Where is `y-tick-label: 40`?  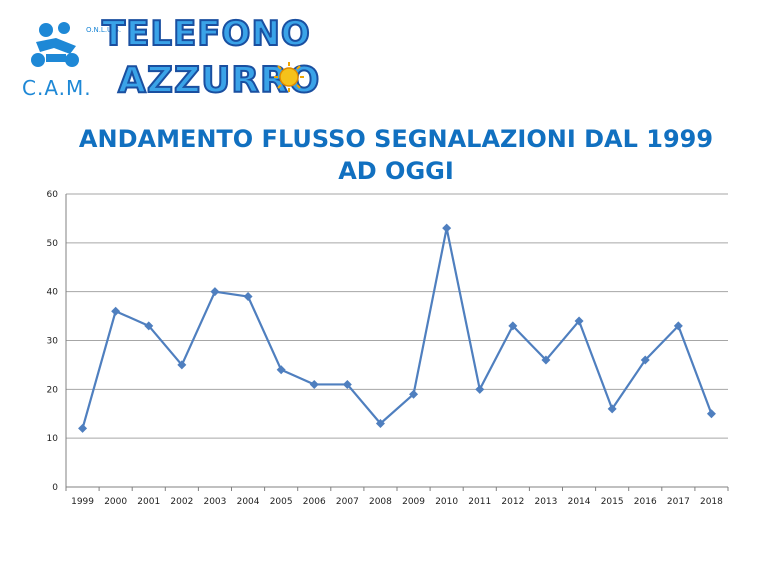
y-tick-label: 40 is located at coordinates (53, 293).